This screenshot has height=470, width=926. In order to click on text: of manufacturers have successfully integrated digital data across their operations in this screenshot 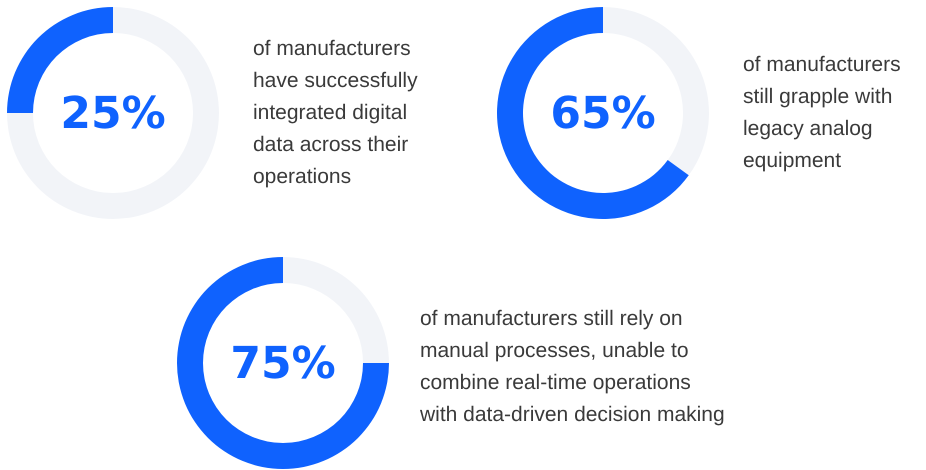, I will do `click(335, 112)`.